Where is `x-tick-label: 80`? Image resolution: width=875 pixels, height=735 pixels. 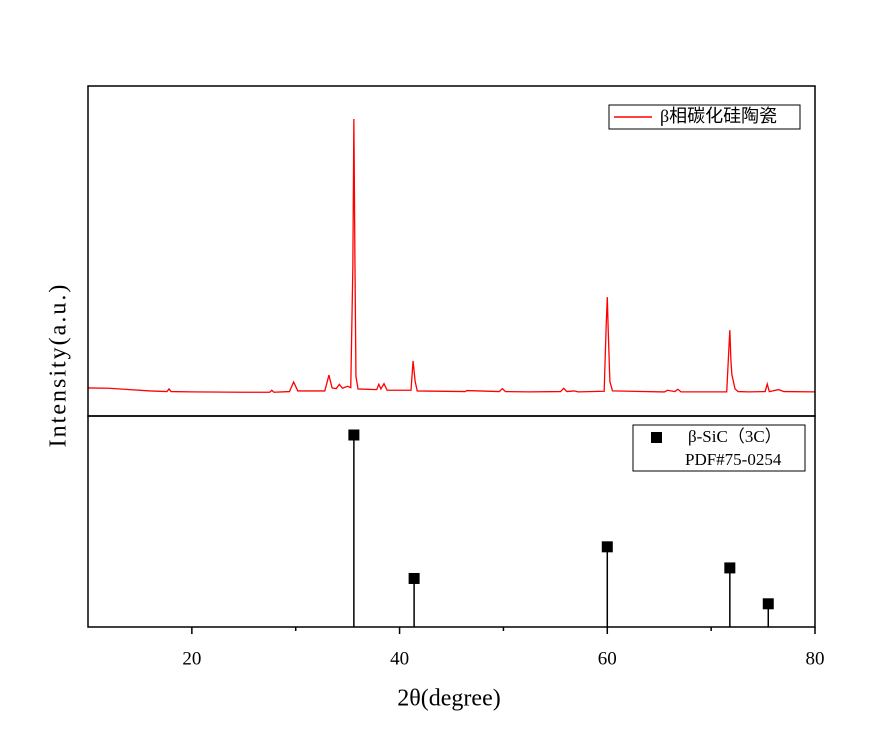 x-tick-label: 80 is located at coordinates (815, 658).